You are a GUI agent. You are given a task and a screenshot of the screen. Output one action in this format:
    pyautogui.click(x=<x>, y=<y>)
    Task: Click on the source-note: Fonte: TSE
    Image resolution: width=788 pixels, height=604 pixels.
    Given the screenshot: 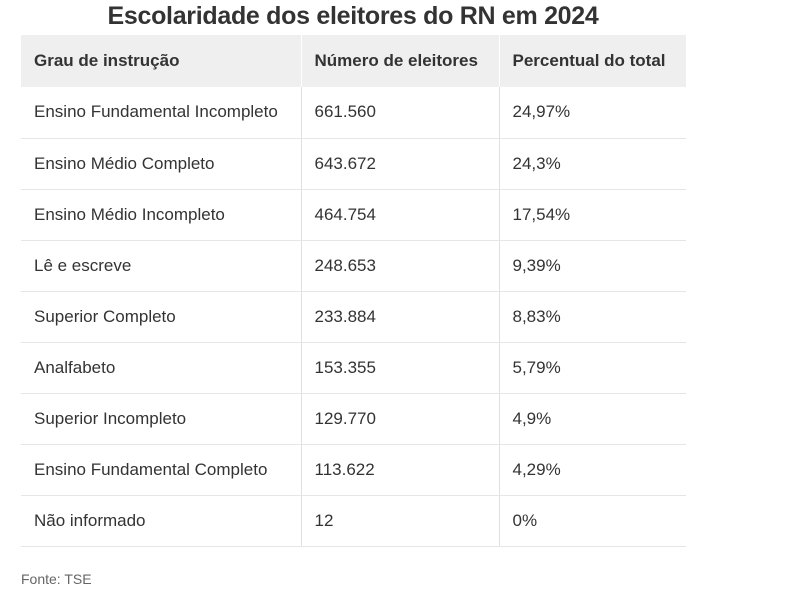 What is the action you would take?
    pyautogui.click(x=56, y=579)
    